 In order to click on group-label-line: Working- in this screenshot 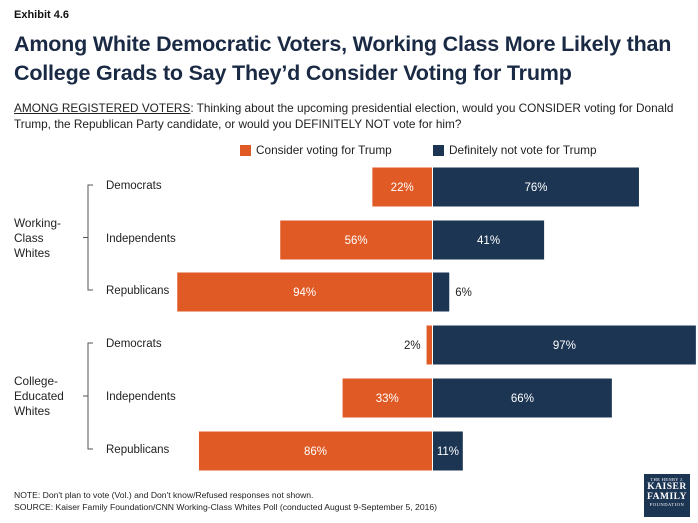, I will do `click(37, 223)`.